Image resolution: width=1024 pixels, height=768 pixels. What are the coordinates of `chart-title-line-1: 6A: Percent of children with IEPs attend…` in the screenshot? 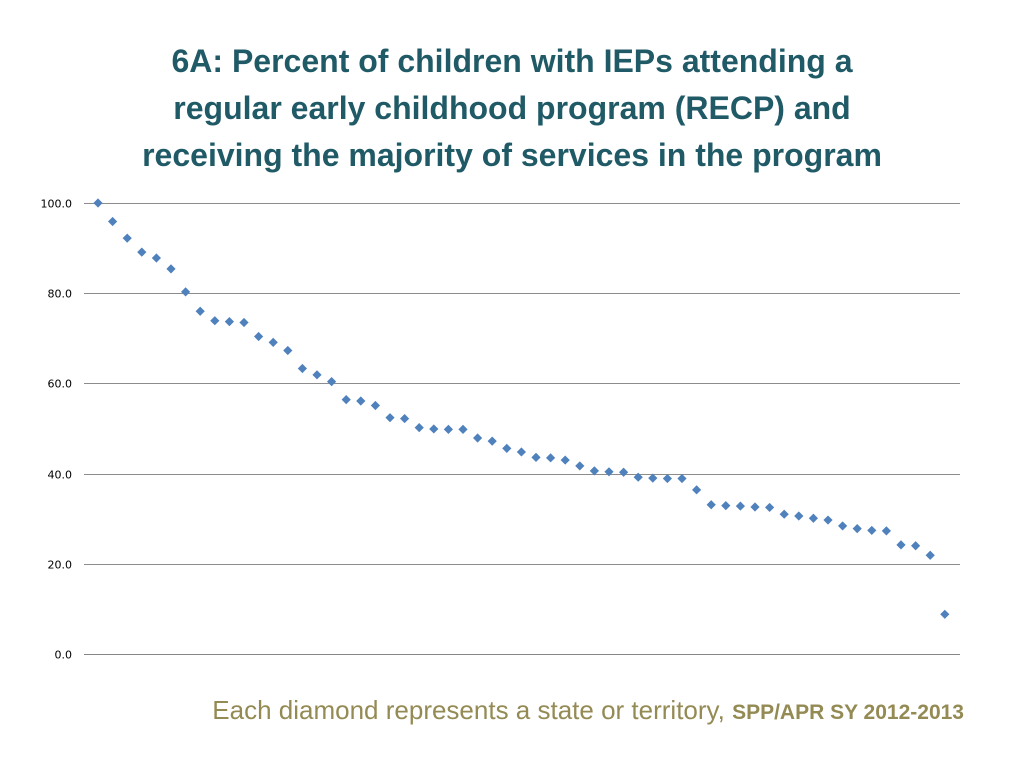 It's located at (512, 61).